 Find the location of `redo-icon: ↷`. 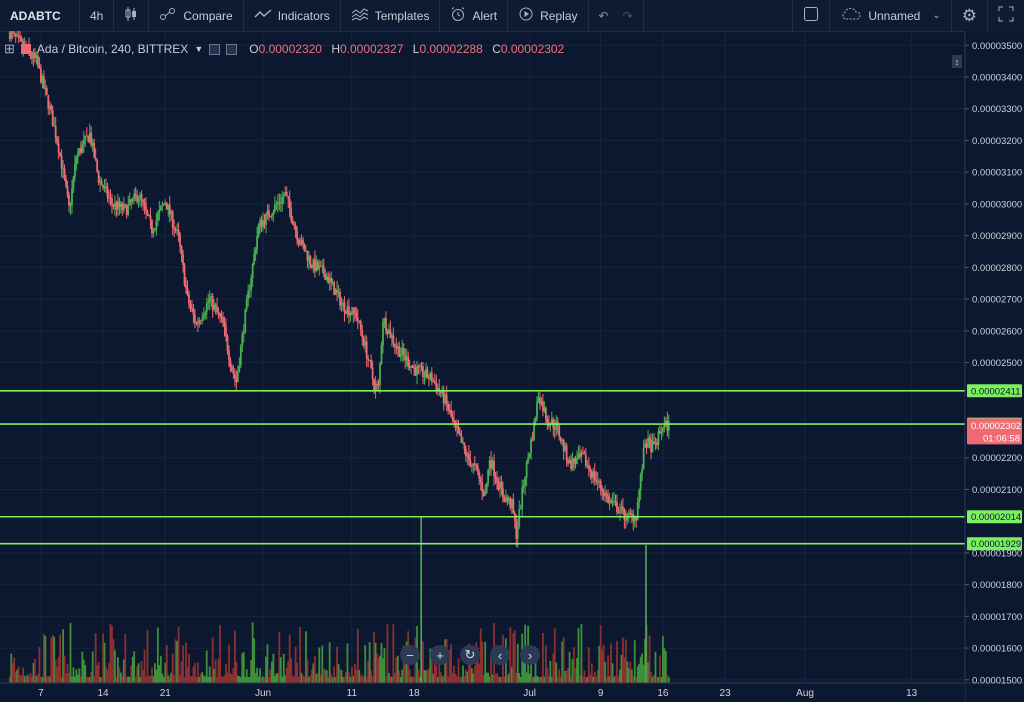

redo-icon: ↷ is located at coordinates (627, 15).